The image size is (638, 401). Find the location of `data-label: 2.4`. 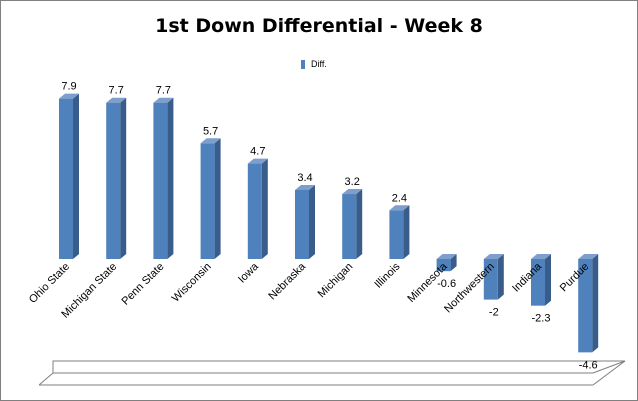

data-label: 2.4 is located at coordinates (399, 198).